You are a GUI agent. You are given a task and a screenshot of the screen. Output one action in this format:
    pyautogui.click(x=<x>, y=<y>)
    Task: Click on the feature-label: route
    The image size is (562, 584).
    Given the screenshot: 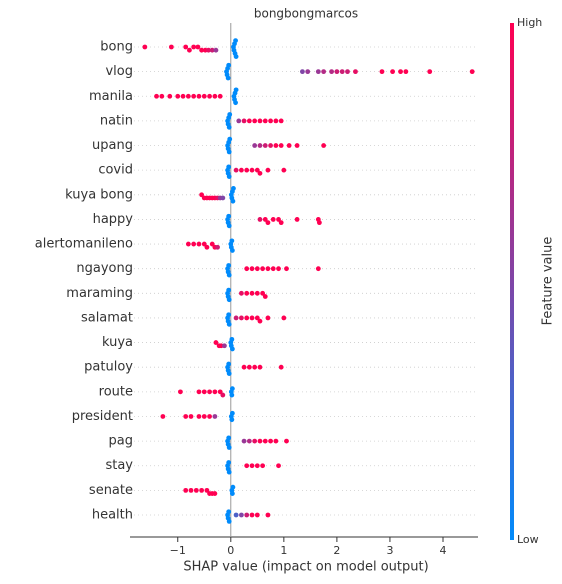 What is the action you would take?
    pyautogui.click(x=116, y=391)
    